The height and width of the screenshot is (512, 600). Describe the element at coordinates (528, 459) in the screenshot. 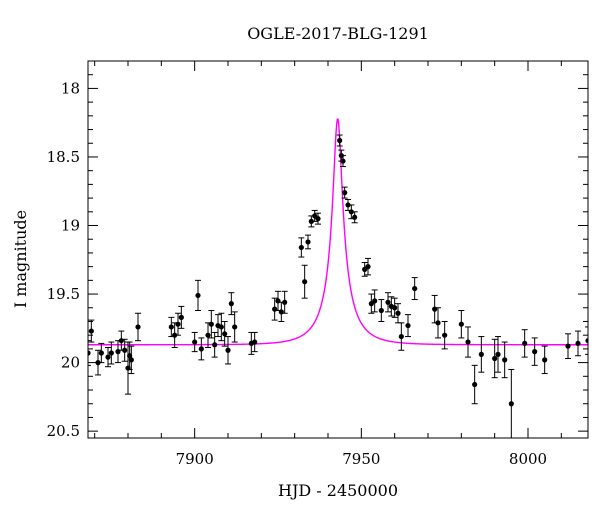

I see `x-tick-label: 8000` at that location.